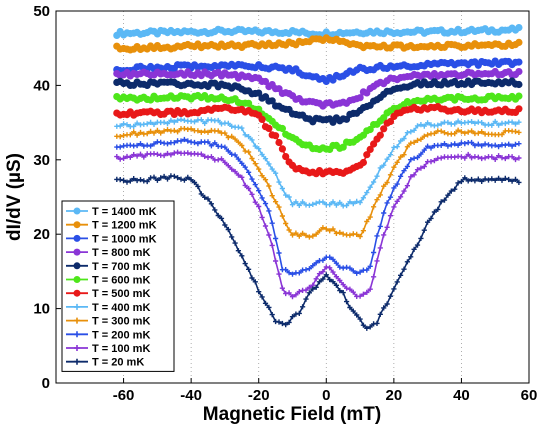 Image resolution: width=540 pixels, height=430 pixels. I want to click on legend-label: T = 200 mK, so click(121, 335).